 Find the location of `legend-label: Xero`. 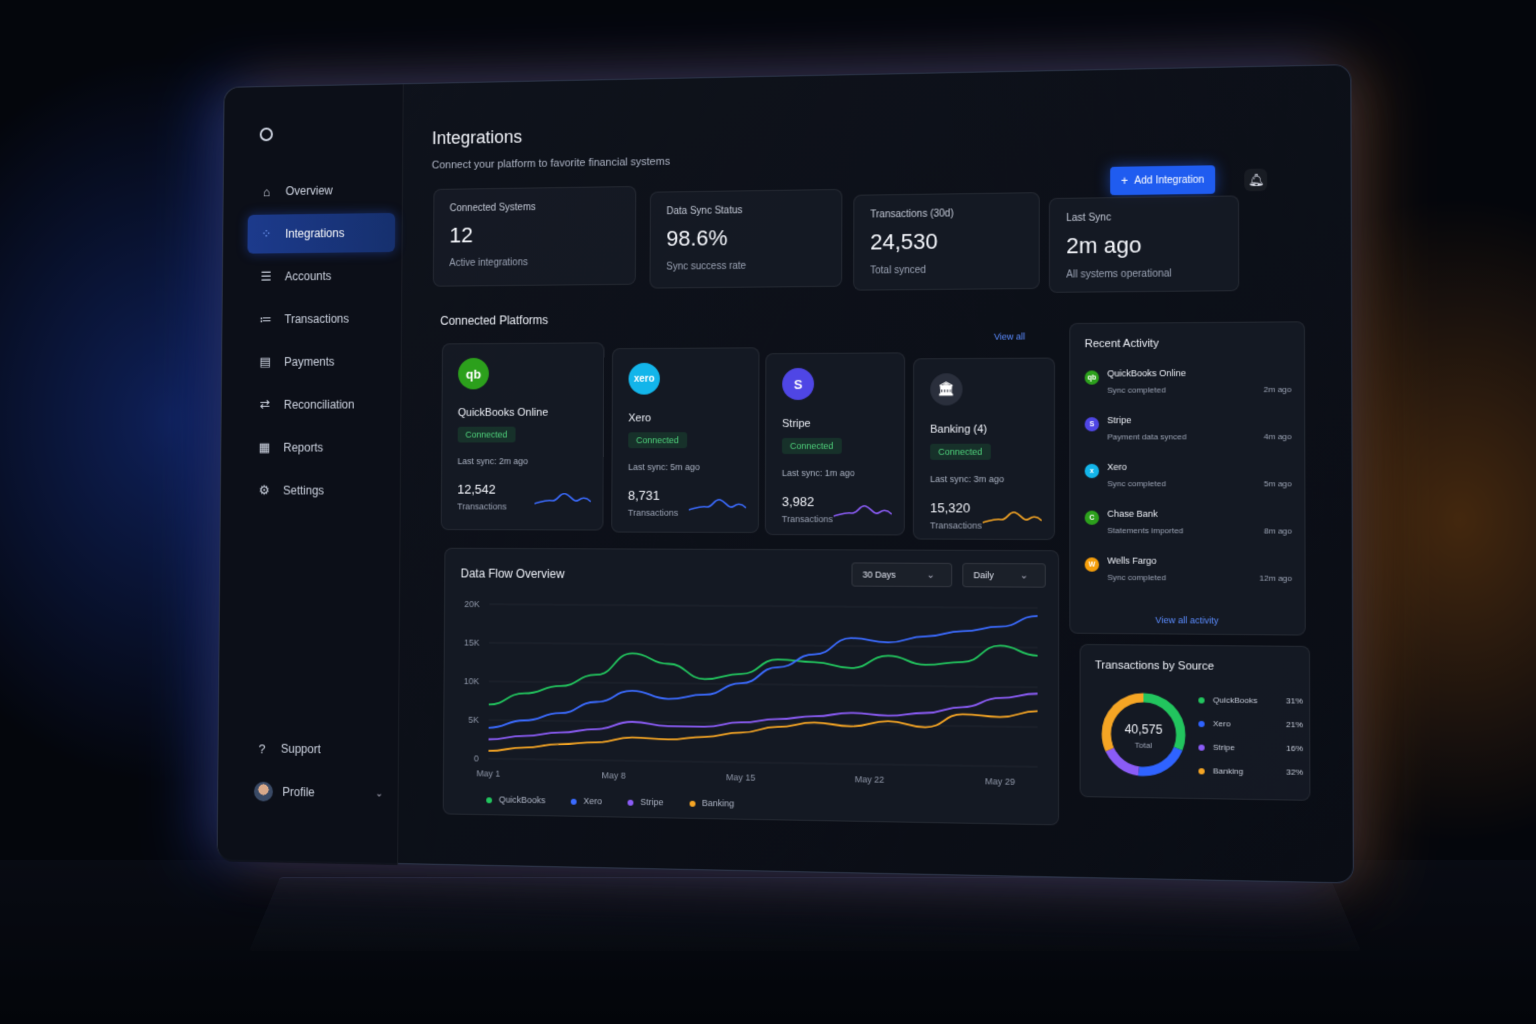

legend-label: Xero is located at coordinates (592, 801).